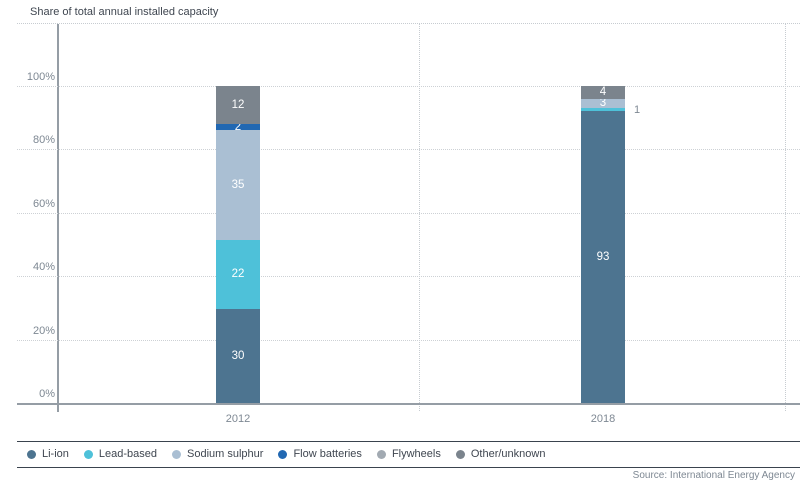 The width and height of the screenshot is (800, 491). What do you see at coordinates (603, 419) in the screenshot?
I see `x-tick-label: 2018` at bounding box center [603, 419].